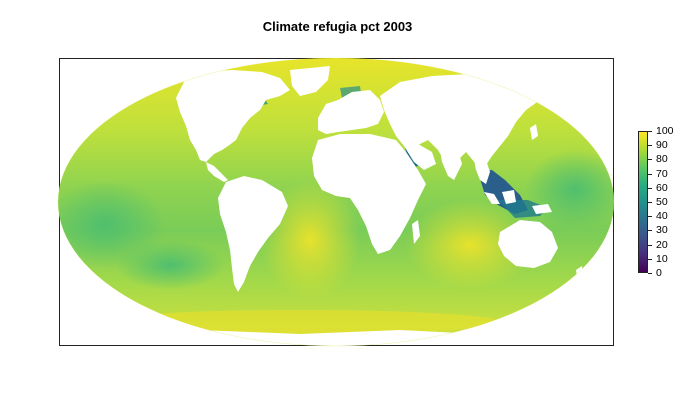  Describe the element at coordinates (337, 26) in the screenshot. I see `chart-title: Climate refugia pct 2003` at that location.